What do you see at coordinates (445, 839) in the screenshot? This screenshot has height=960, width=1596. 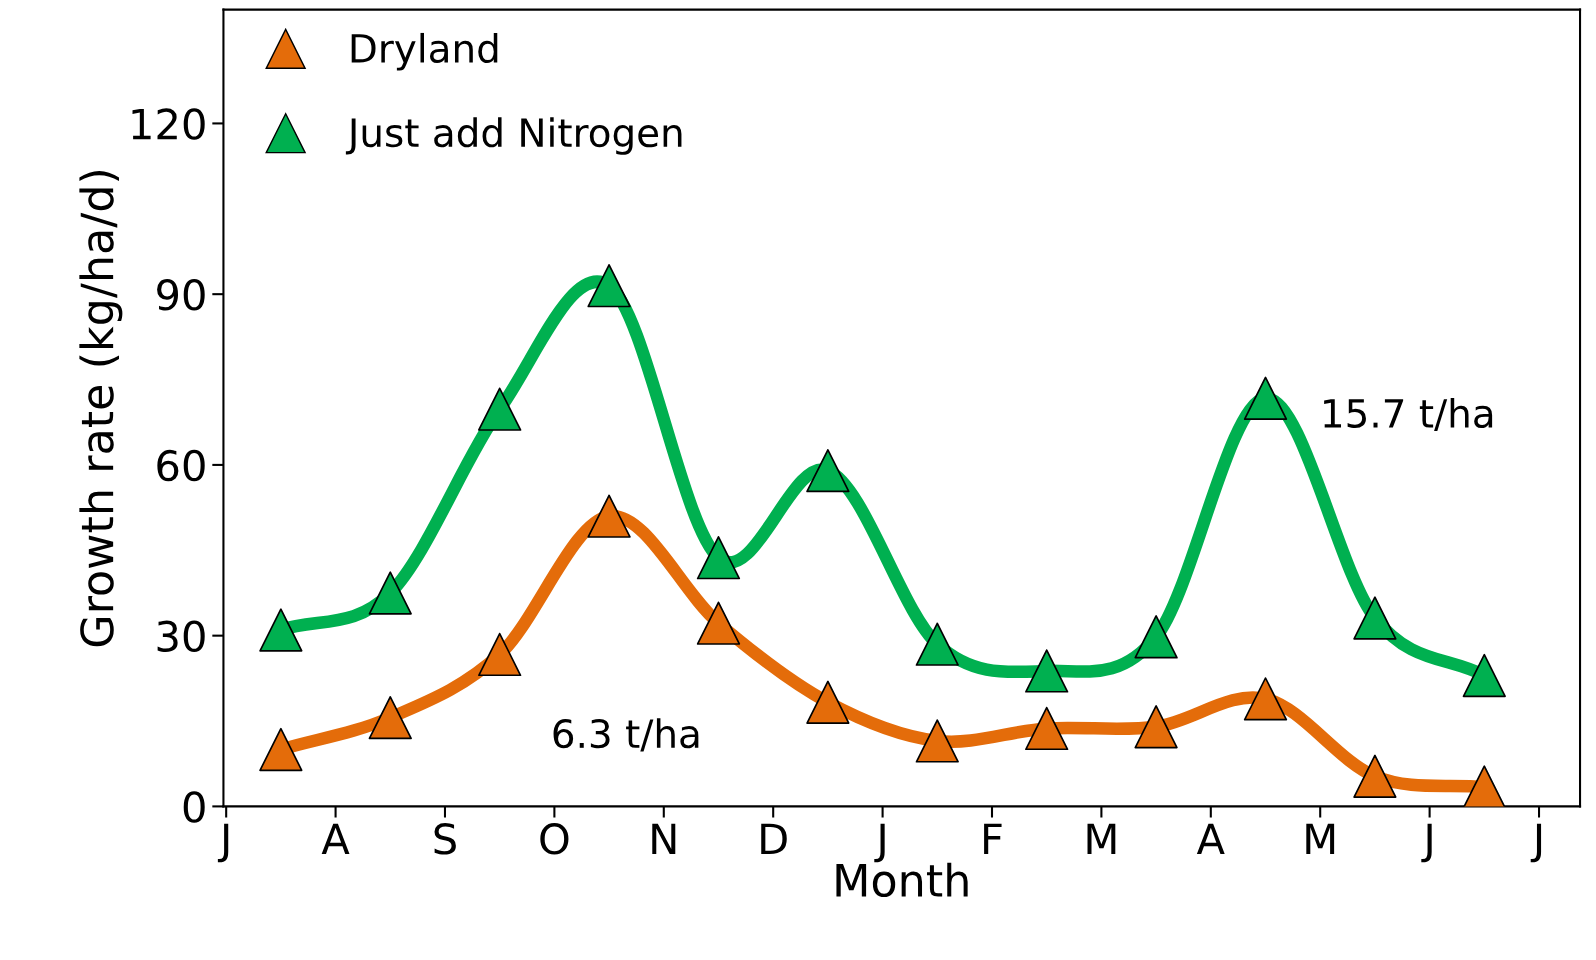 I see `x-tick-label: S` at bounding box center [445, 839].